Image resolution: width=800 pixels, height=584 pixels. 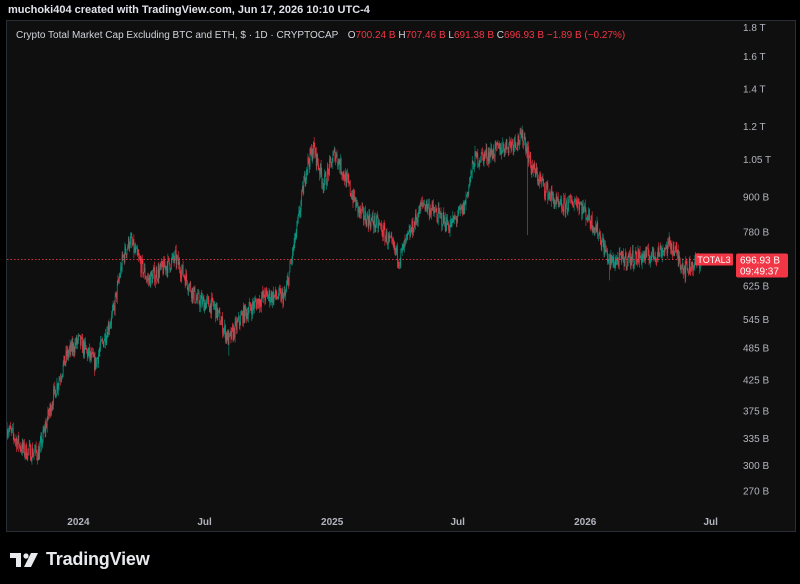 I want to click on x-tick-label: 2026, so click(x=585, y=522).